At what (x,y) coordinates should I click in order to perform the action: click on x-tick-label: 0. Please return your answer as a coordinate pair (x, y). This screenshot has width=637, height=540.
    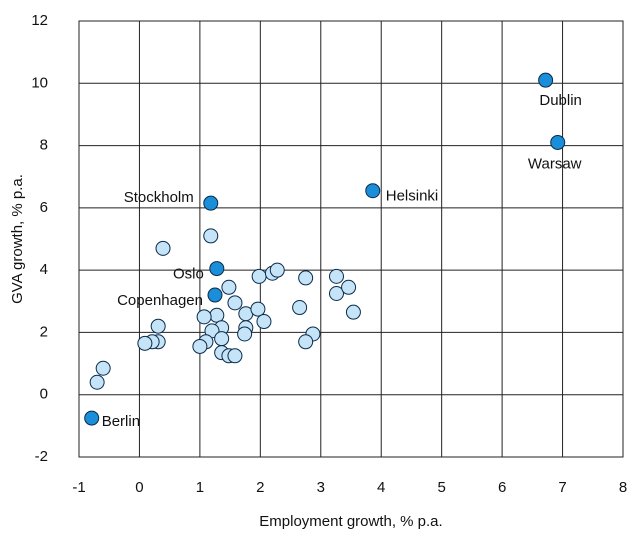
    Looking at the image, I should click on (139, 487).